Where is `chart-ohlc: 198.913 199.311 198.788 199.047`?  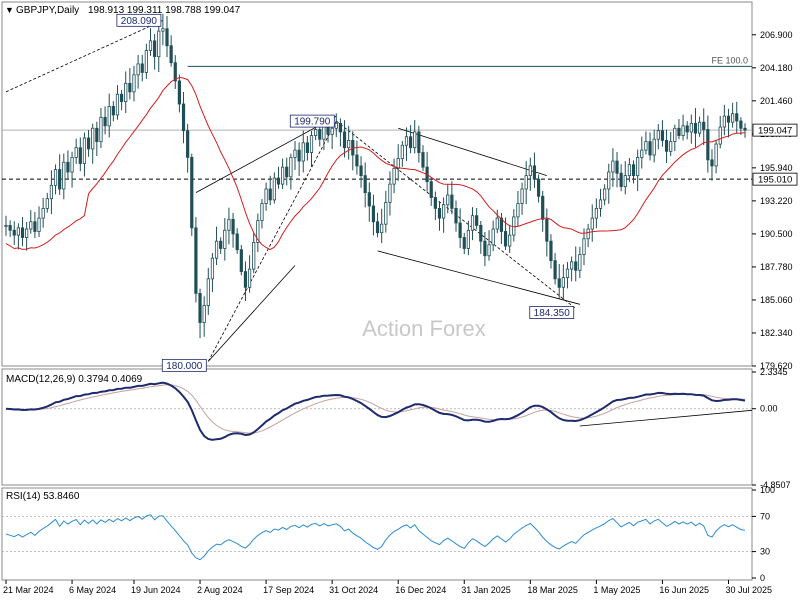
chart-ohlc: 198.913 199.311 198.788 199.047 is located at coordinates (164, 10).